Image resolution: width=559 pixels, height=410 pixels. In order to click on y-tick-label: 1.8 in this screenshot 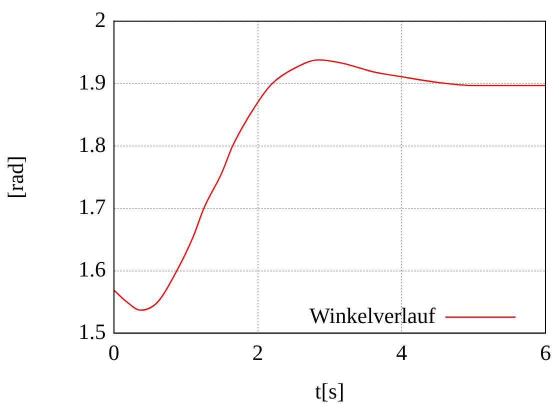, I will do `click(92, 144)`.